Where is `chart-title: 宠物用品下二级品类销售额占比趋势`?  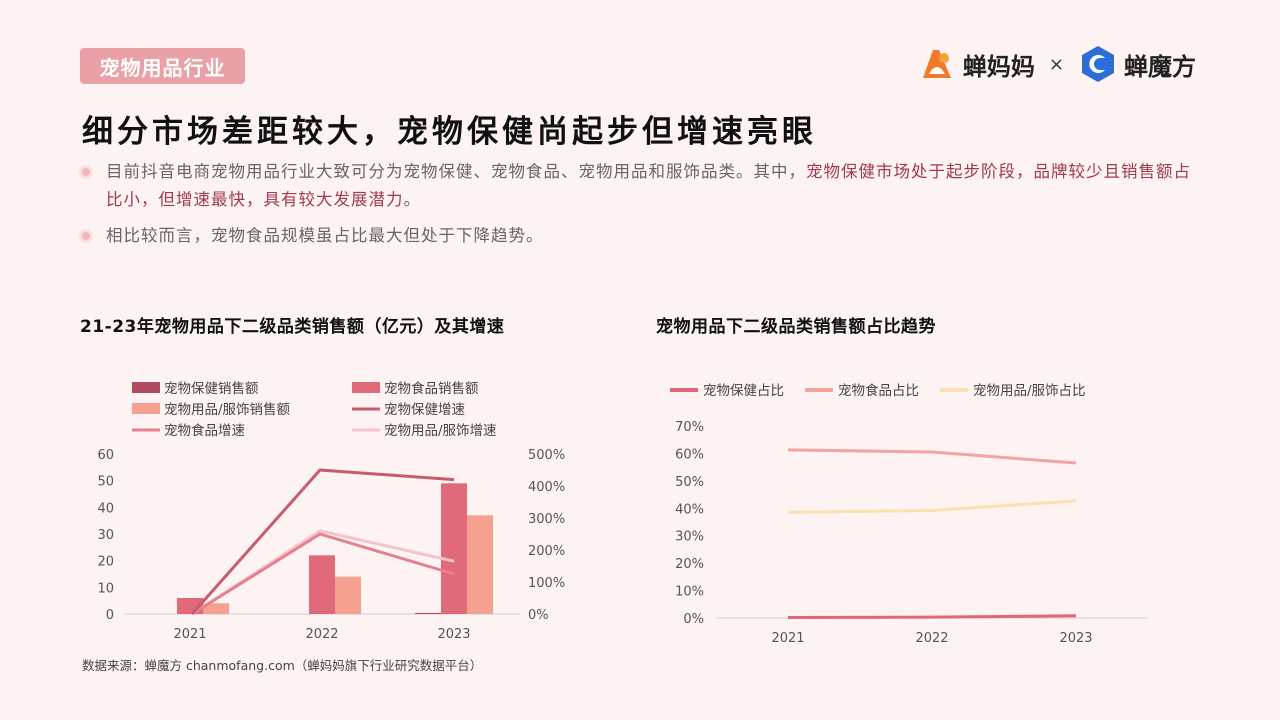 chart-title: 宠物用品下二级品类销售额占比趋势 is located at coordinates (796, 327).